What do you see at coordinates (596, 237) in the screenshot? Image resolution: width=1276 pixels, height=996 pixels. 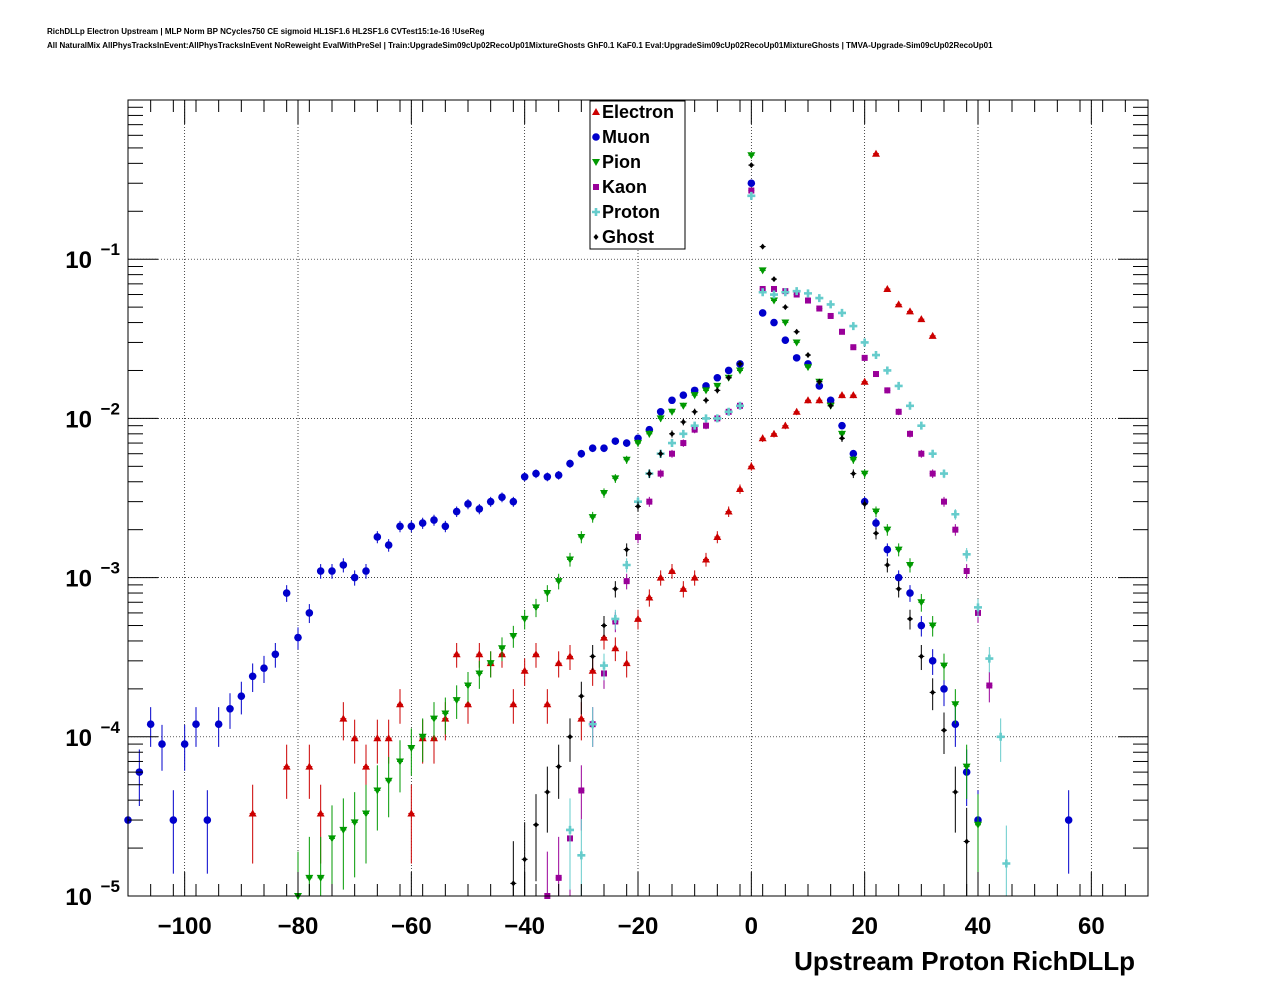 I see `ghost-legend-marker` at bounding box center [596, 237].